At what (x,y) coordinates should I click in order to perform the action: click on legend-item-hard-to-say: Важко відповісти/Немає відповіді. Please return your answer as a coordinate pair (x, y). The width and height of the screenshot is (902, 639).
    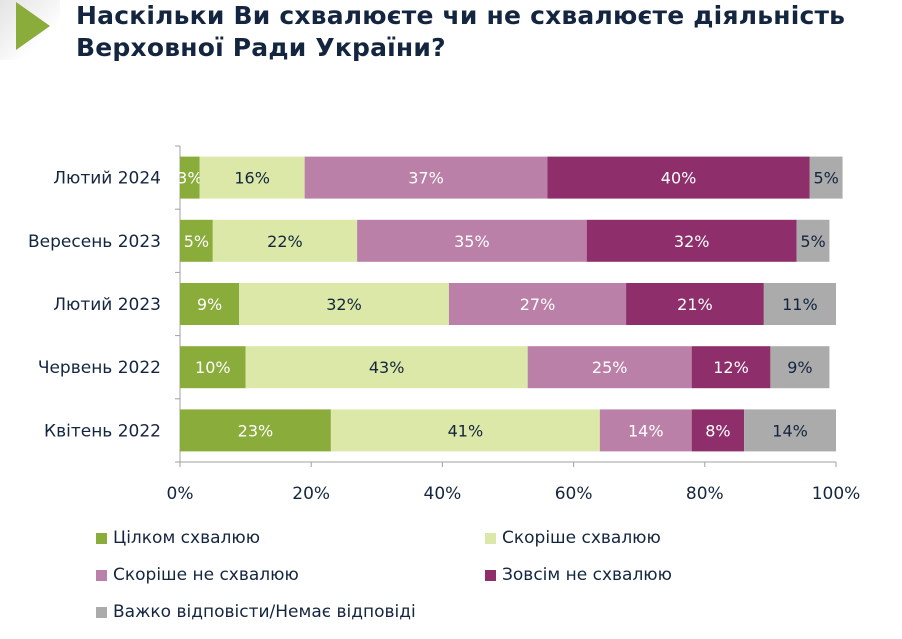
    Looking at the image, I should click on (256, 612).